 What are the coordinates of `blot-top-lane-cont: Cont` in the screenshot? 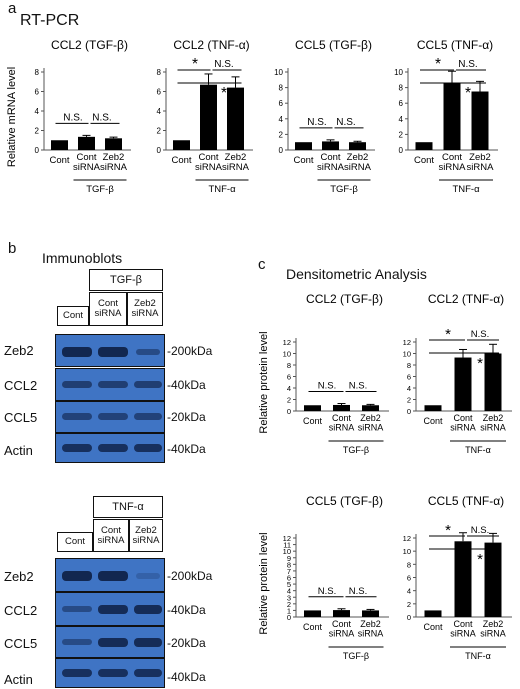 It's located at (73, 316).